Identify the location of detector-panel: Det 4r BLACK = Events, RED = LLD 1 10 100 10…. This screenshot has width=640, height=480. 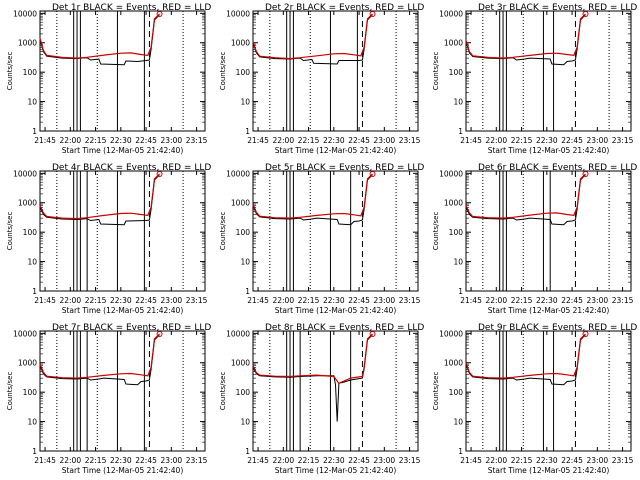
(108, 239).